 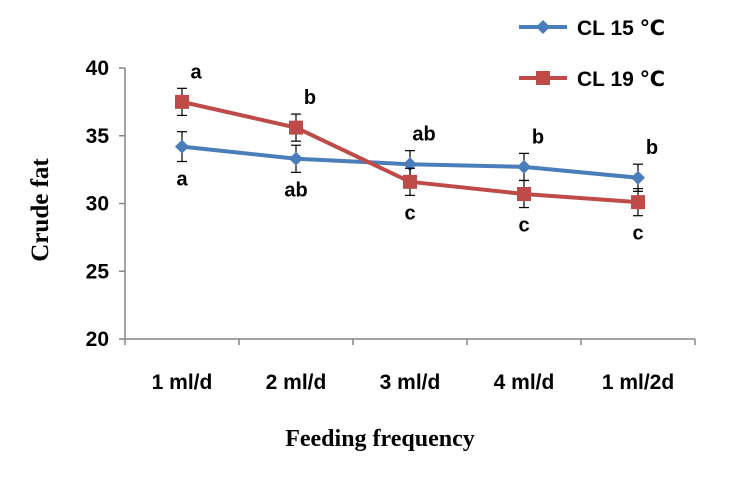 What do you see at coordinates (592, 54) in the screenshot?
I see `legend: CL 15 ℃ CL 19 ℃` at bounding box center [592, 54].